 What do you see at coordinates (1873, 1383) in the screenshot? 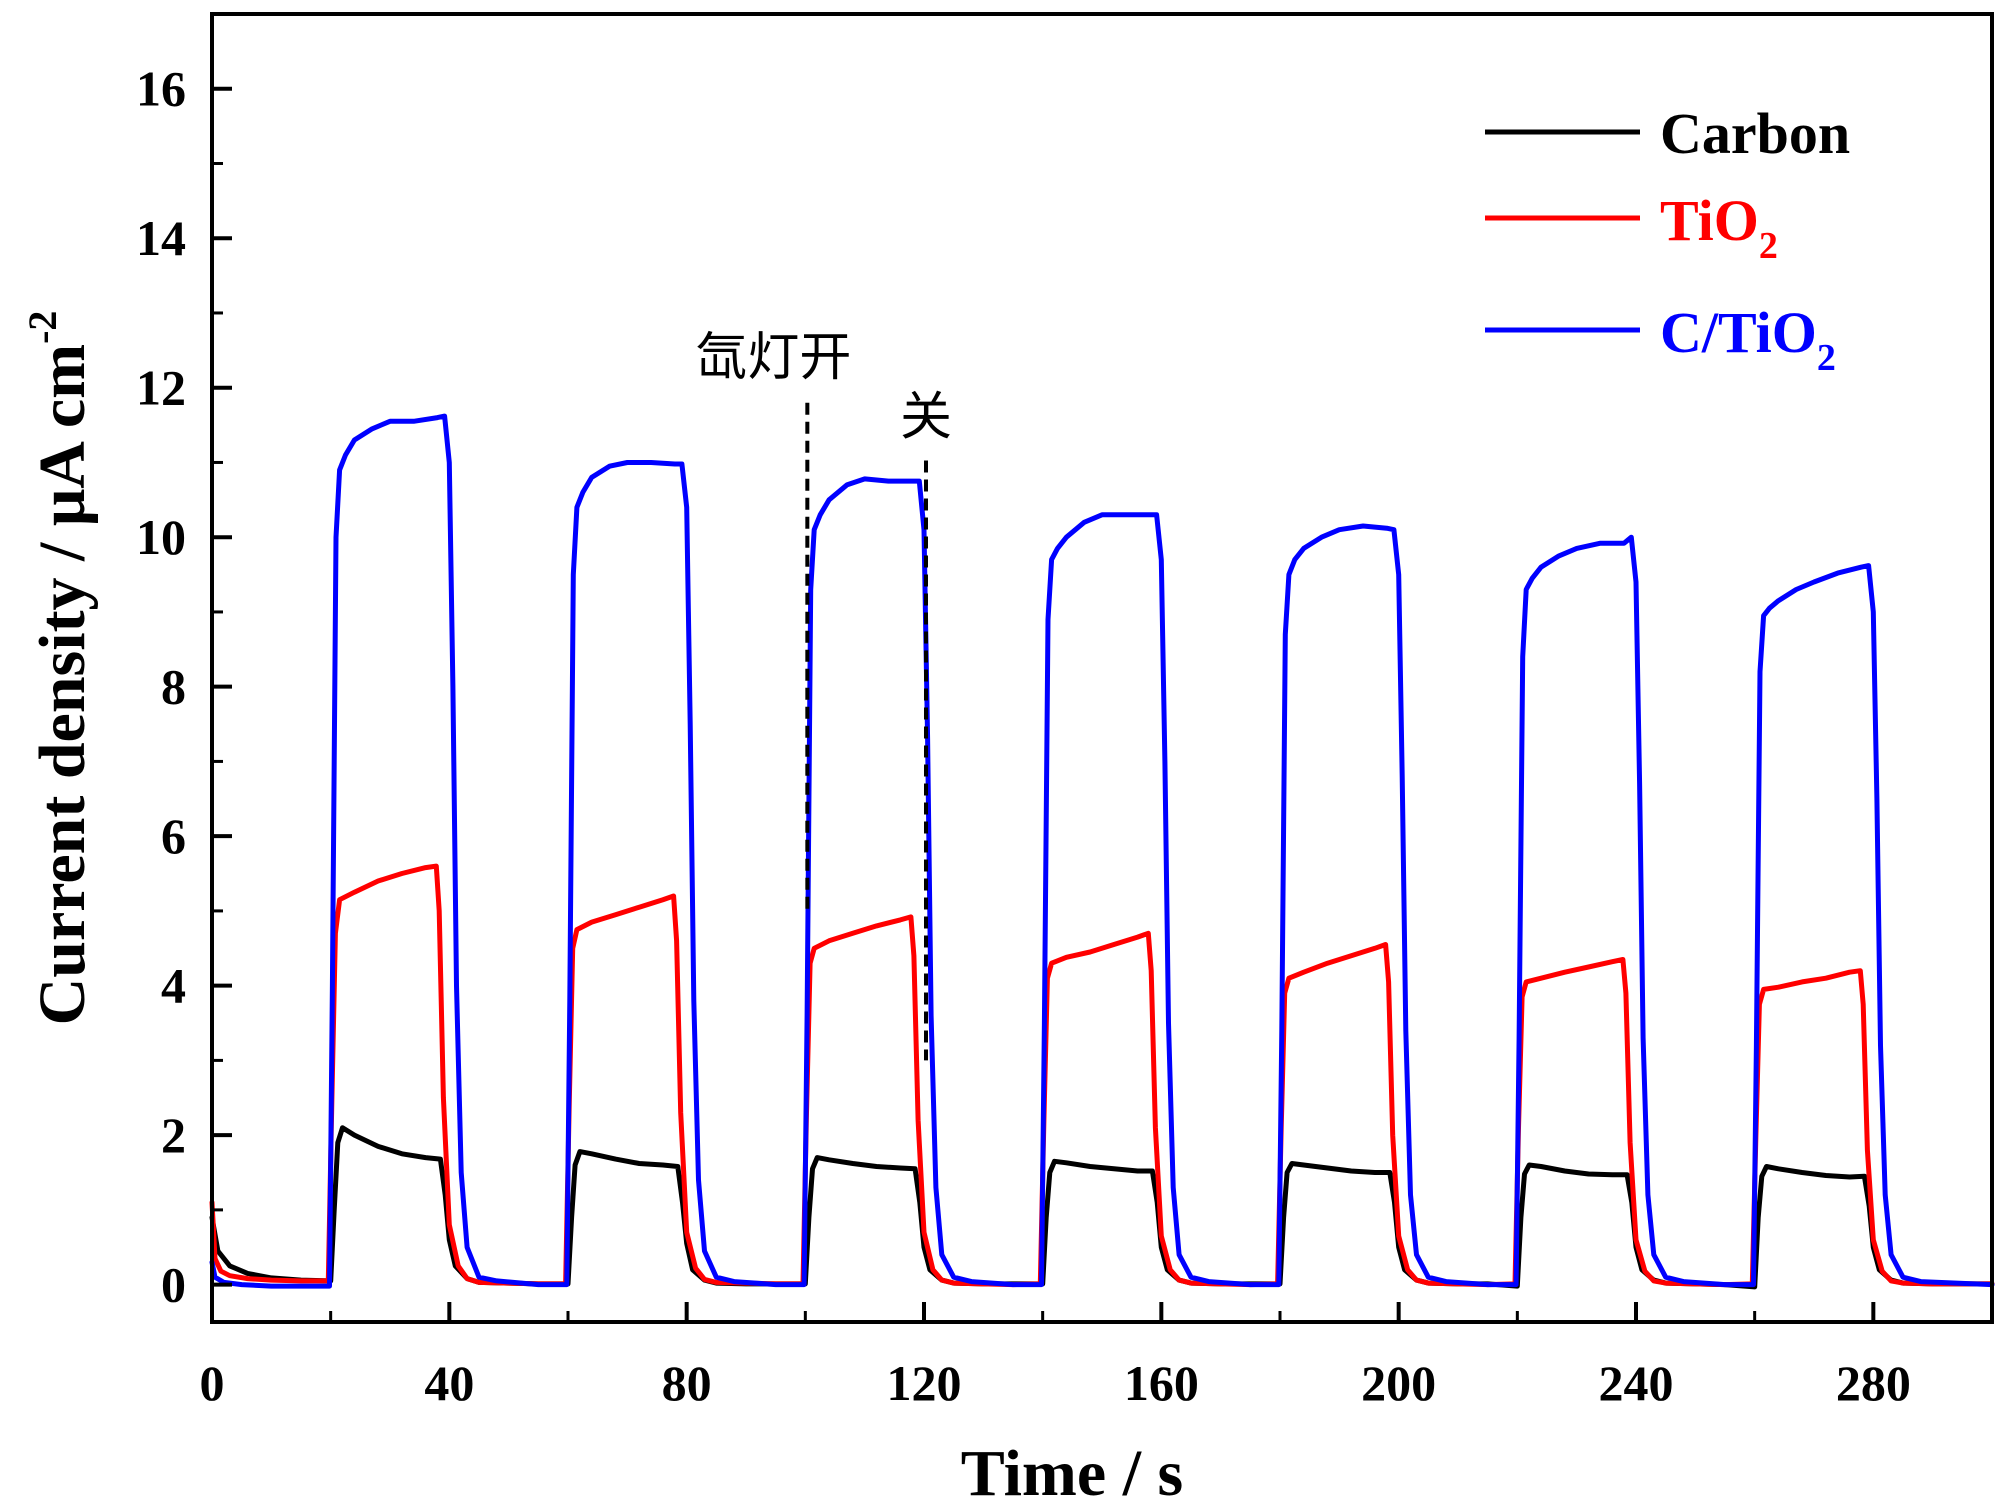
I see `x-tick-label: 280` at bounding box center [1873, 1383].